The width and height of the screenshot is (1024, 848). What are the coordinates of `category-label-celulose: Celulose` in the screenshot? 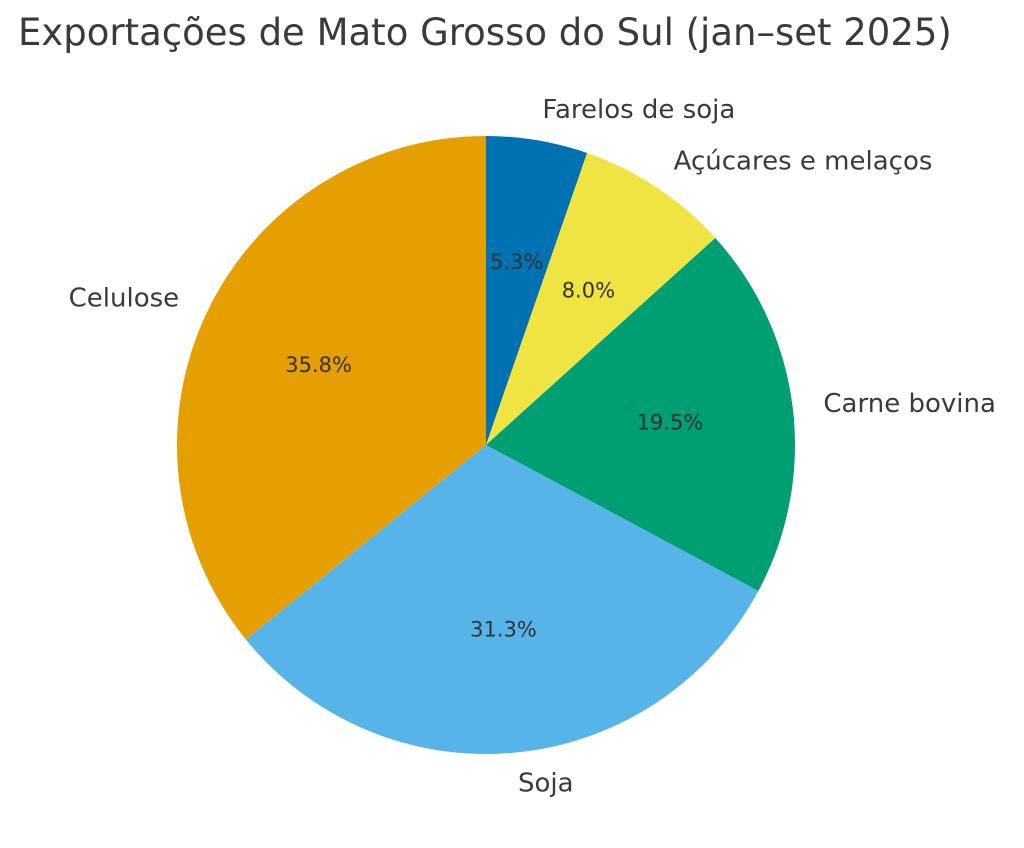 It's located at (124, 299).